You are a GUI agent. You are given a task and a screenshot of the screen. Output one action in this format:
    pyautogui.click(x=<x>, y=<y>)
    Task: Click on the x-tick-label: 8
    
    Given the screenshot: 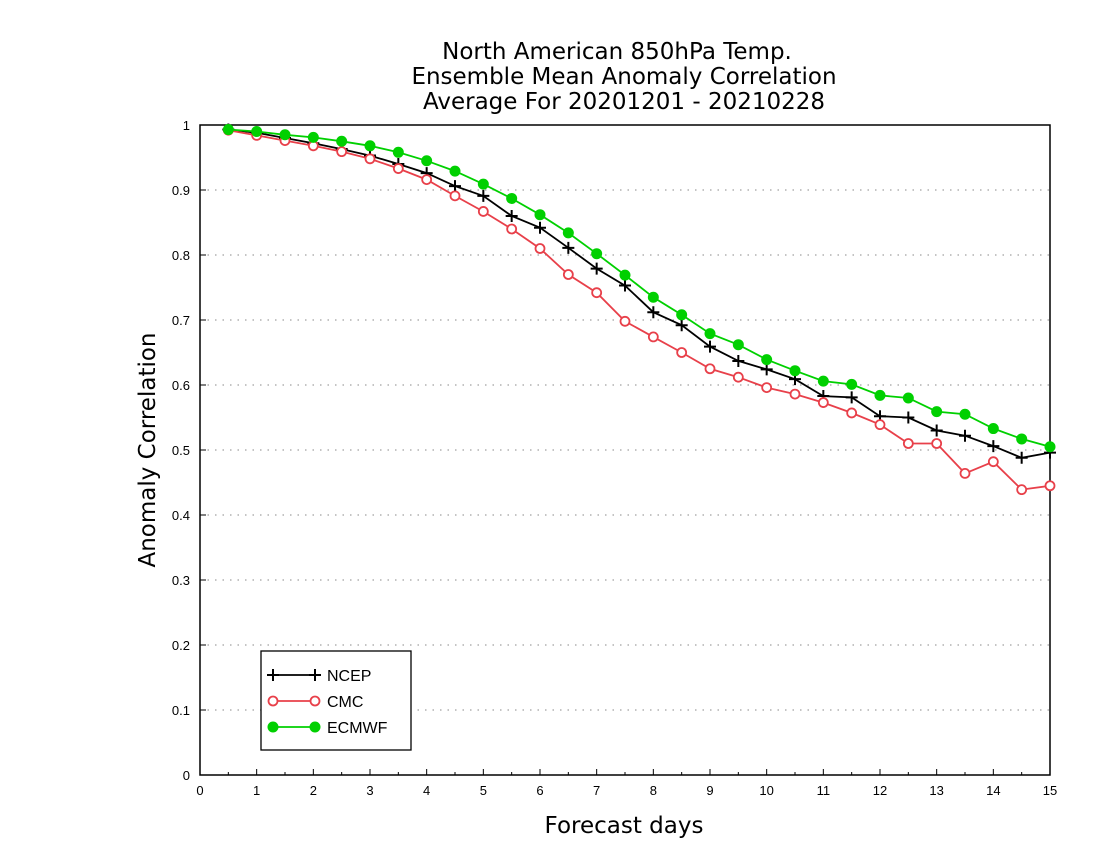 What is the action you would take?
    pyautogui.click(x=653, y=790)
    